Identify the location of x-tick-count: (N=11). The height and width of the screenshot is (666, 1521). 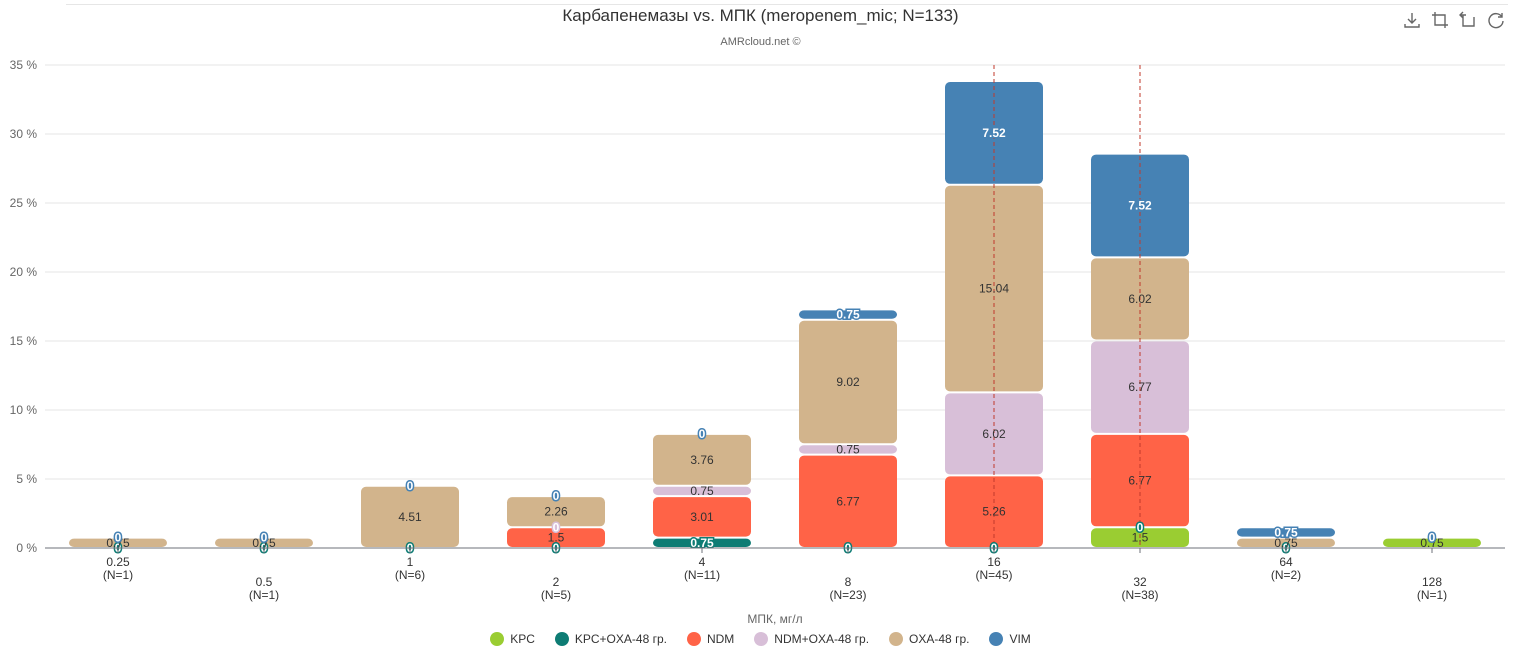
(702, 575).